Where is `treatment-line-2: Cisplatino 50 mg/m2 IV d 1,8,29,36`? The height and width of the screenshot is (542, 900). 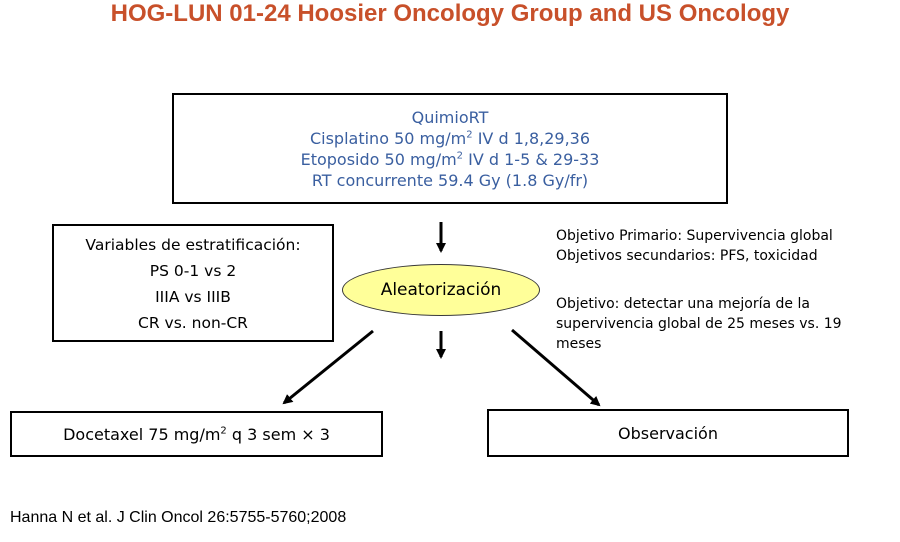
treatment-line-2: Cisplatino 50 mg/m2 IV d 1,8,29,36 is located at coordinates (450, 138).